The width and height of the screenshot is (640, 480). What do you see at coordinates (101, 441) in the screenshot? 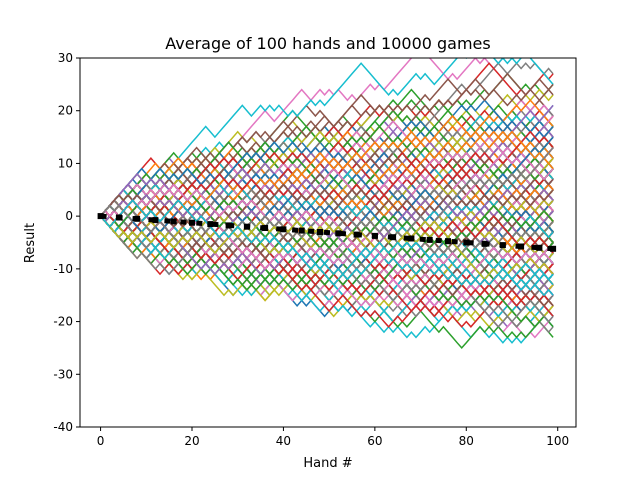
I see `x-tick-label: 0` at bounding box center [101, 441].